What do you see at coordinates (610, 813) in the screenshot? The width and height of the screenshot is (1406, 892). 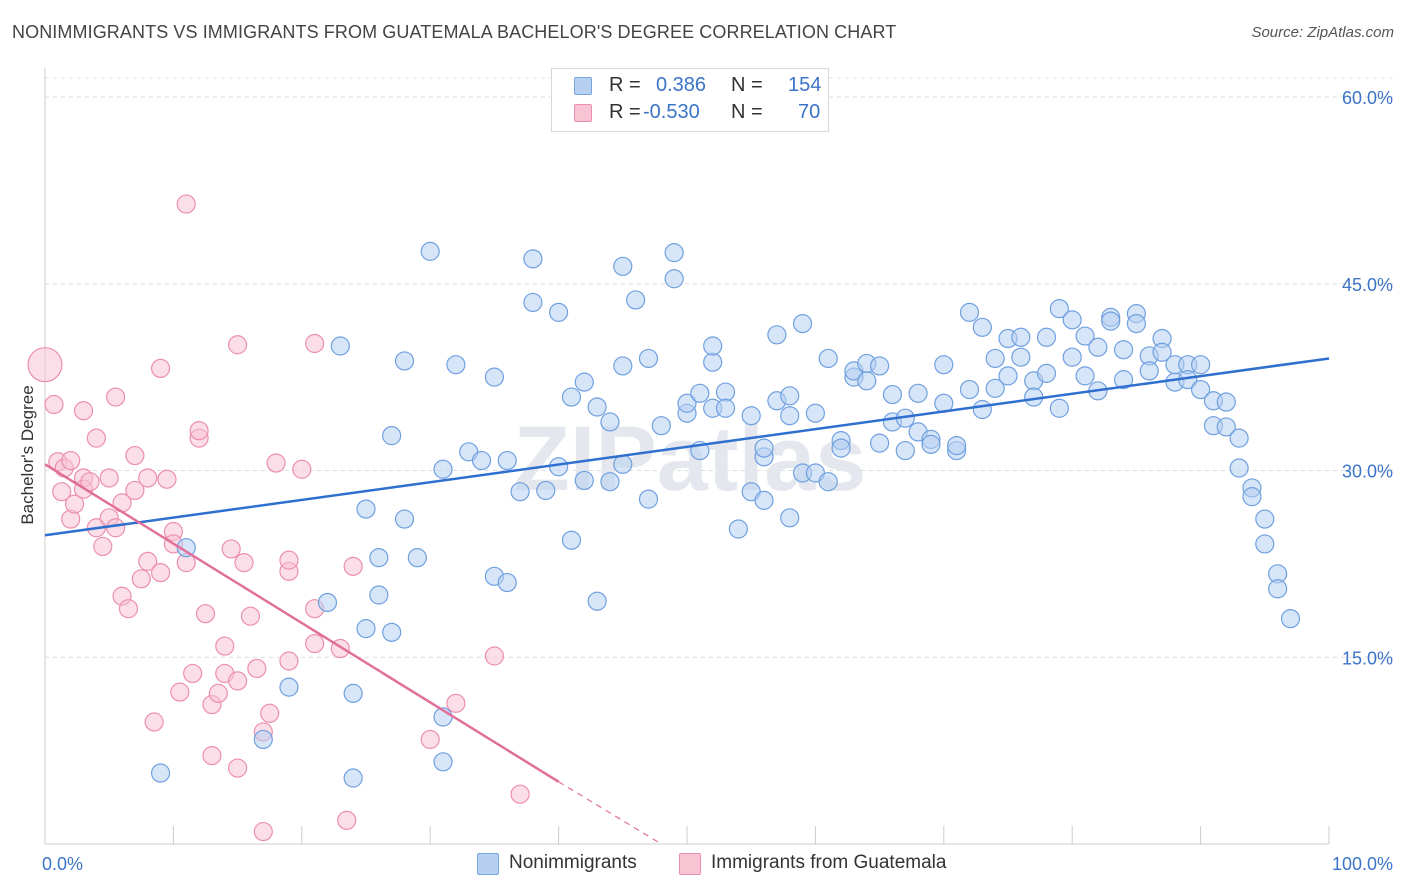 I see `guatemala-trend-extension` at bounding box center [610, 813].